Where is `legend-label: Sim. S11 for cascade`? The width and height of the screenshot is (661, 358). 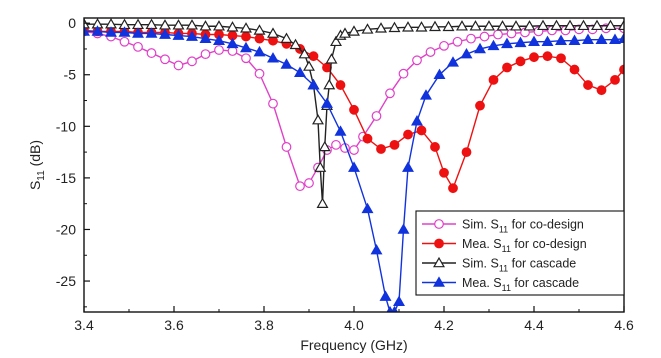
legend-label: Sim. S11 for cascade is located at coordinates (519, 265).